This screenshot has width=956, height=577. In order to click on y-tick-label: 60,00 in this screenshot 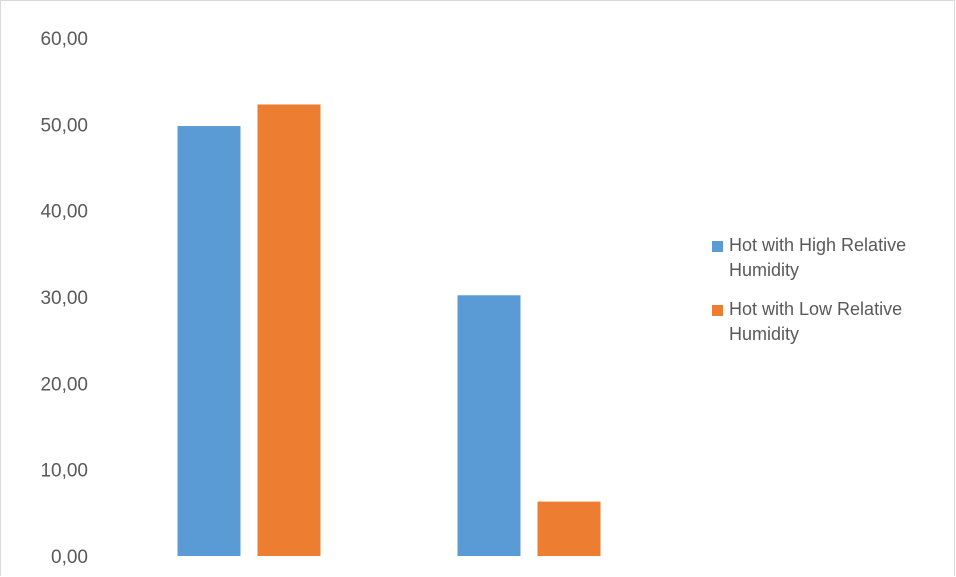, I will do `click(64, 39)`.